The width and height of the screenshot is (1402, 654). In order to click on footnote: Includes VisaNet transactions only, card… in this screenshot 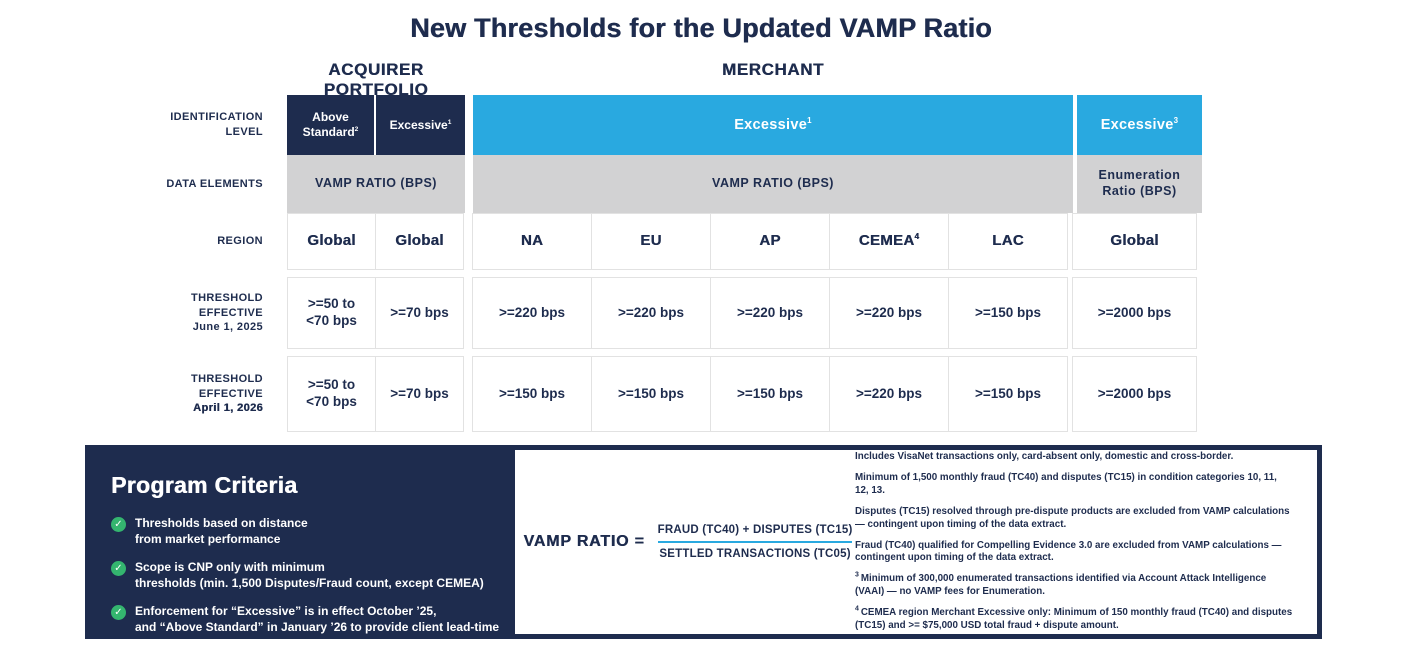, I will do `click(1044, 456)`.